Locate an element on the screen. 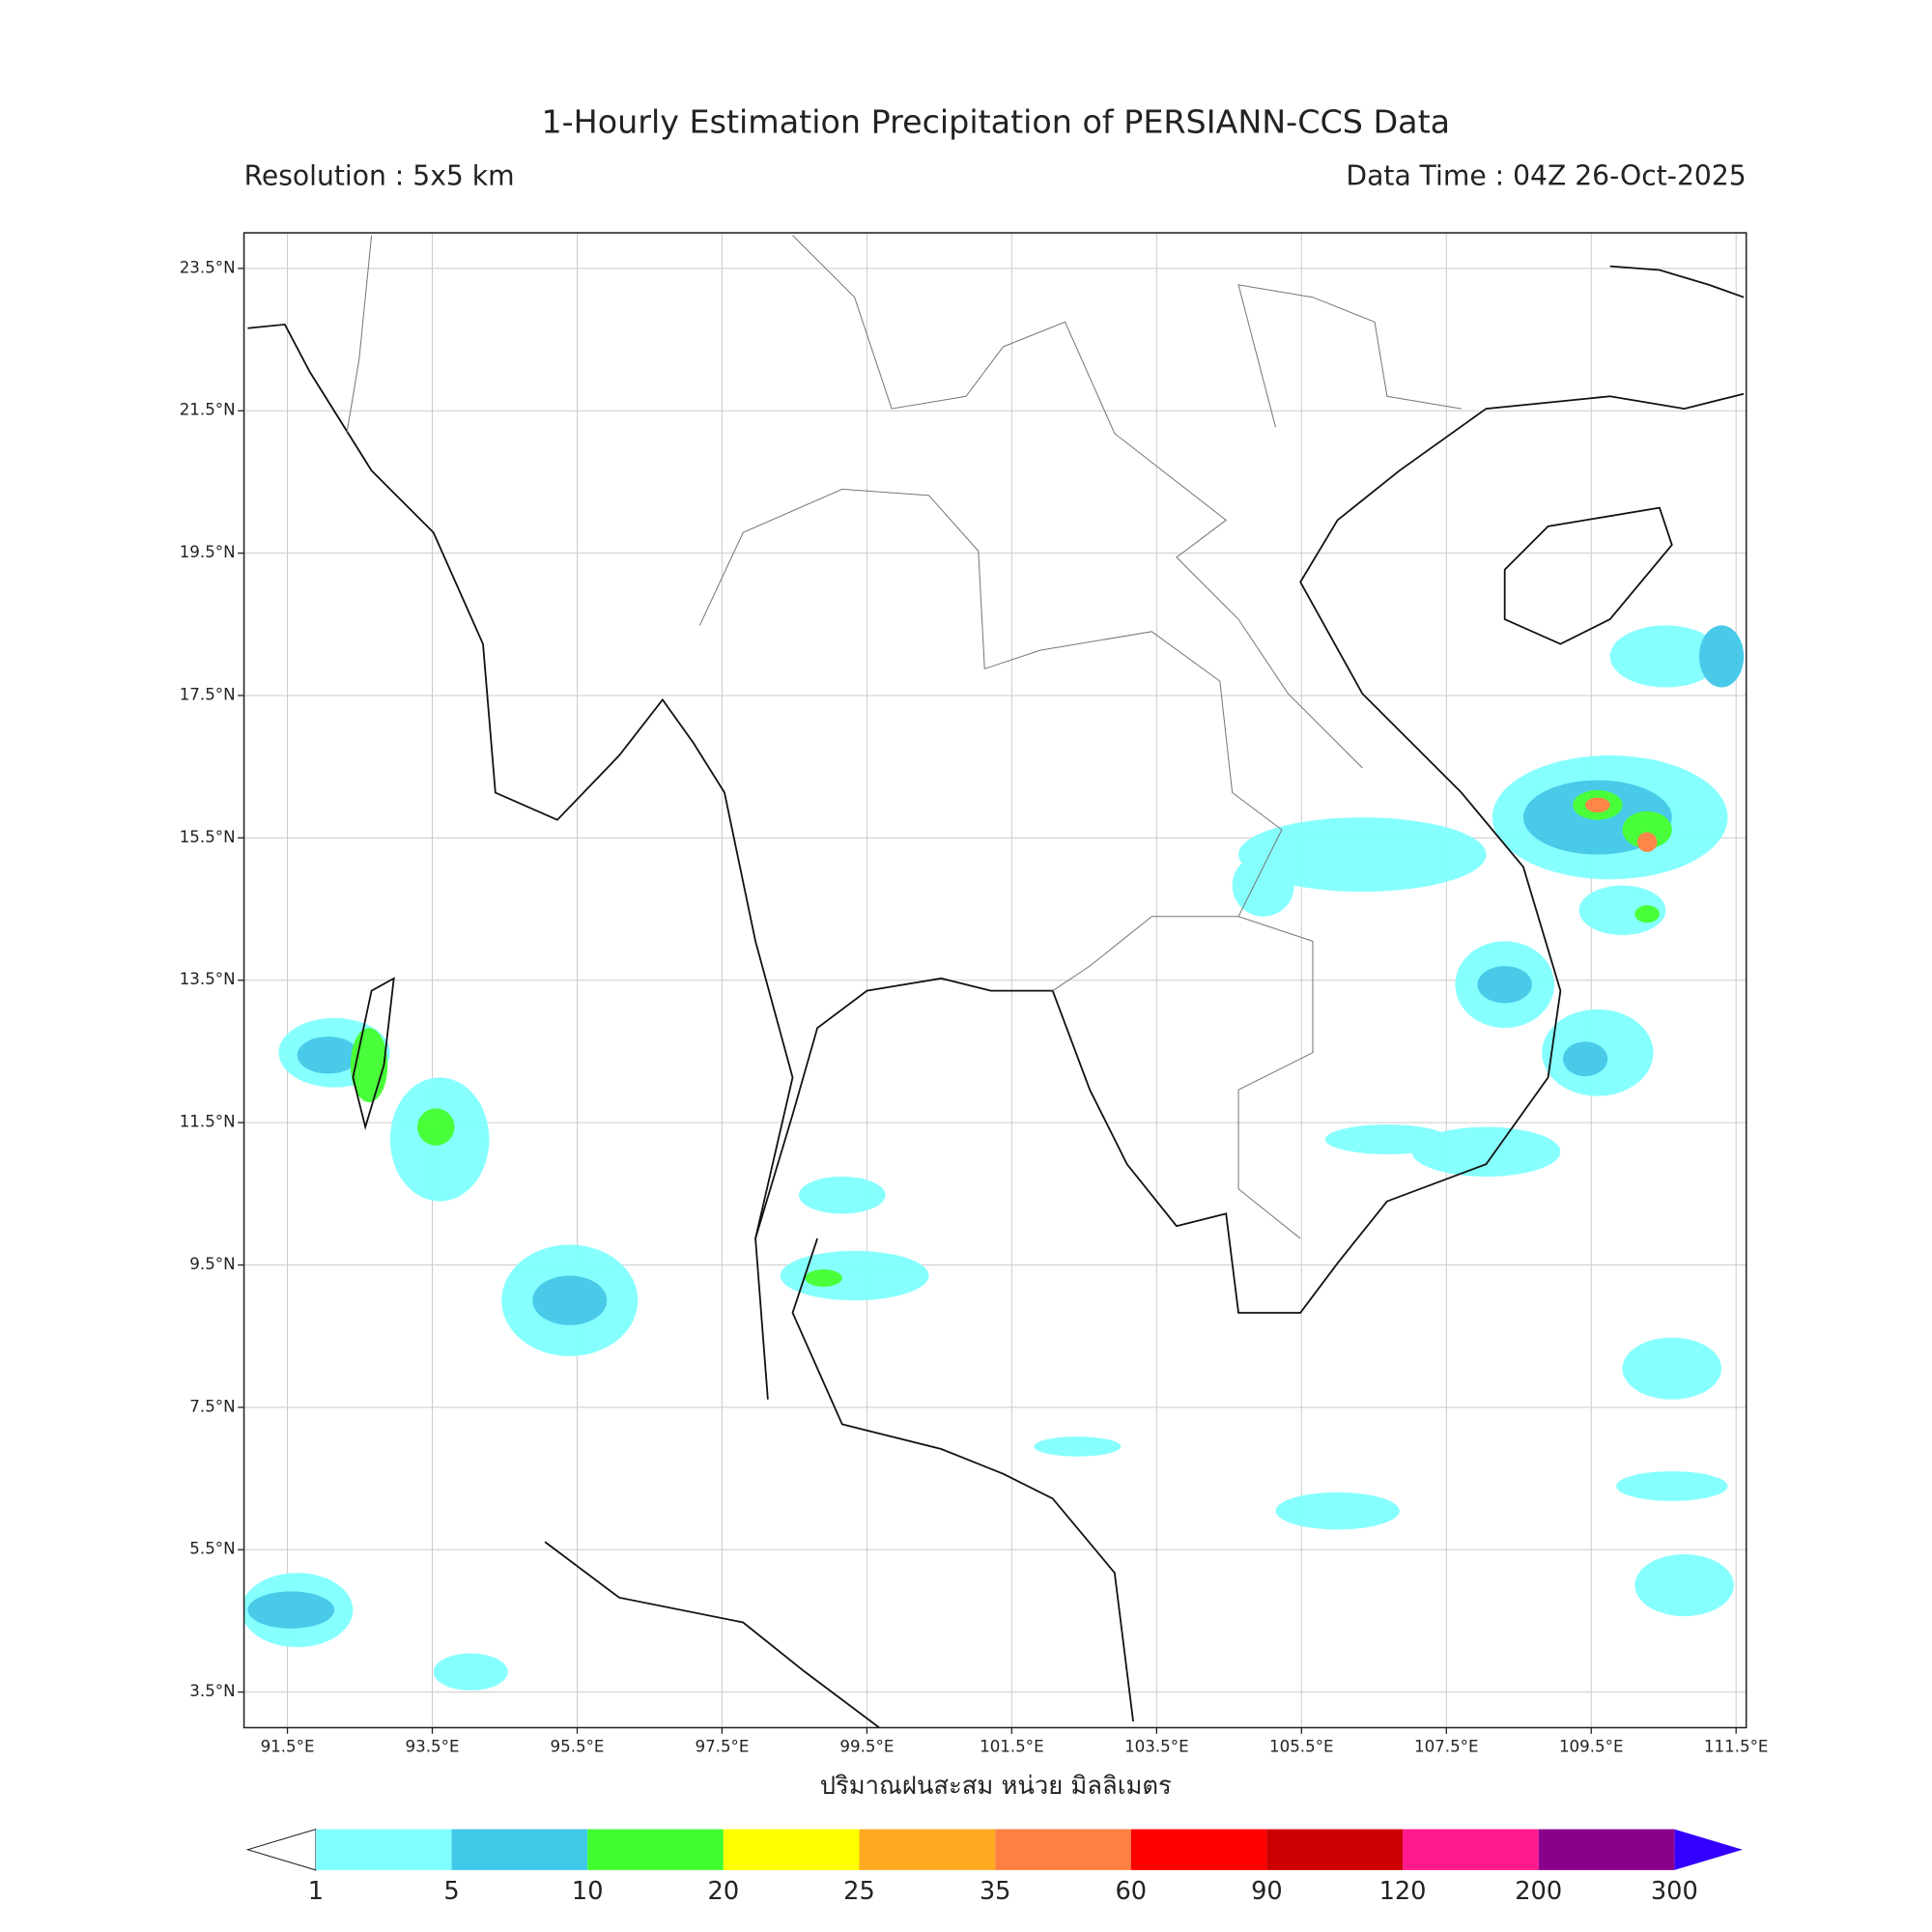 The width and height of the screenshot is (1932, 1932). x-tick-label: 99.5°E is located at coordinates (866, 1746).